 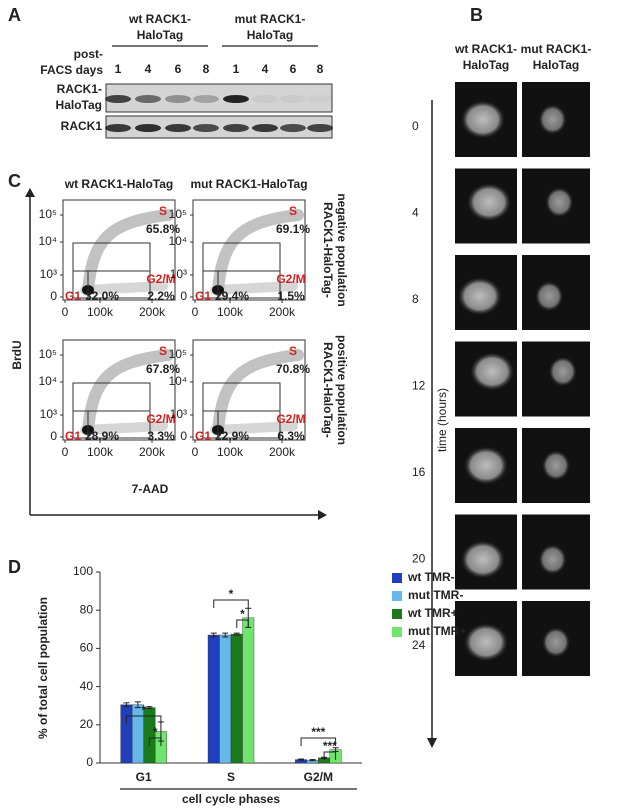 What do you see at coordinates (79, 105) in the screenshot?
I see `blot-name: HaloTag` at bounding box center [79, 105].